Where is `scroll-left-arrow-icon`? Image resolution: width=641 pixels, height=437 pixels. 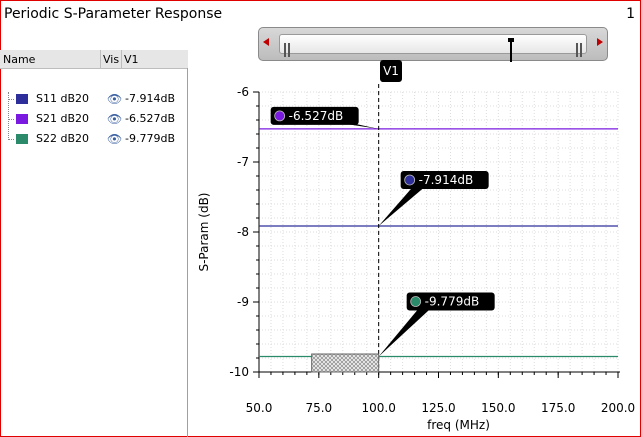
scroll-left-arrow-icon is located at coordinates (266, 42).